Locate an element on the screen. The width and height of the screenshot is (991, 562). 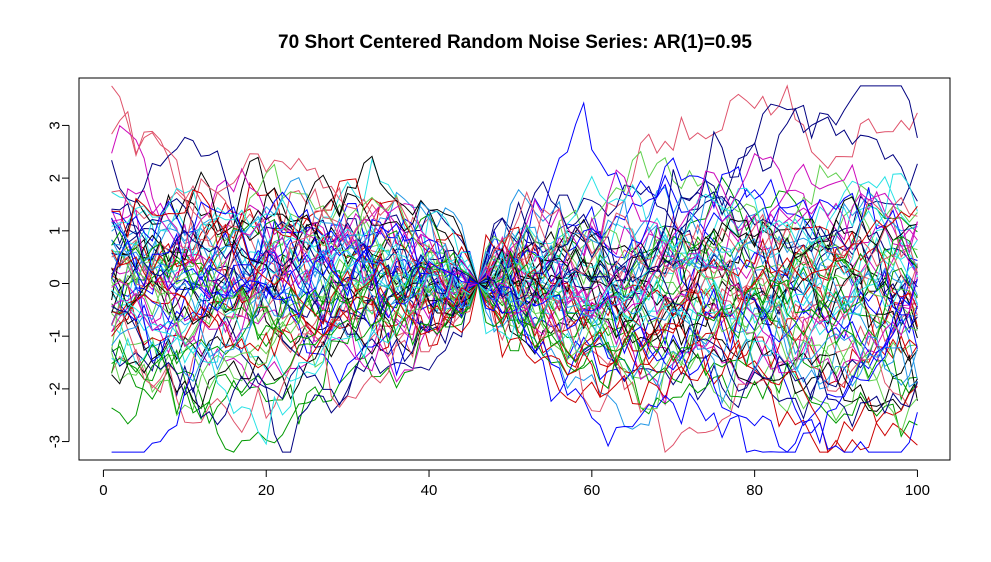
y-tick-label: 0 is located at coordinates (55, 283).